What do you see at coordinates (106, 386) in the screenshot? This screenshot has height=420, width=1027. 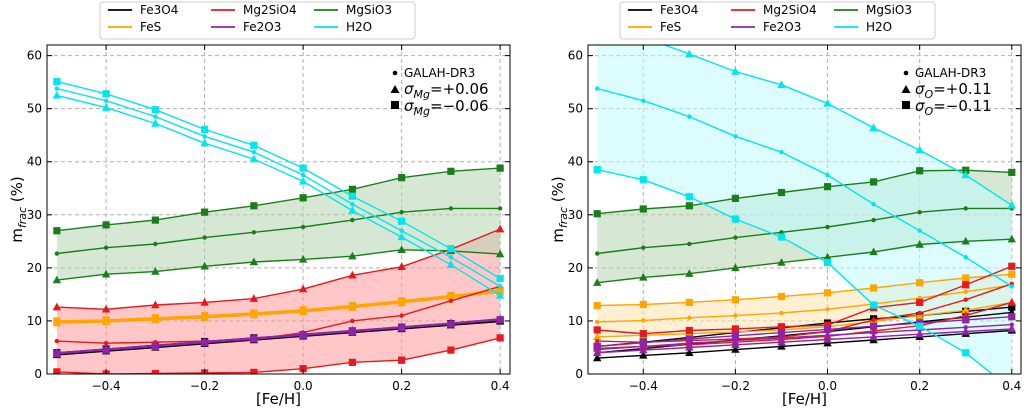 I see `x-tick-label: −0.4` at bounding box center [106, 386].